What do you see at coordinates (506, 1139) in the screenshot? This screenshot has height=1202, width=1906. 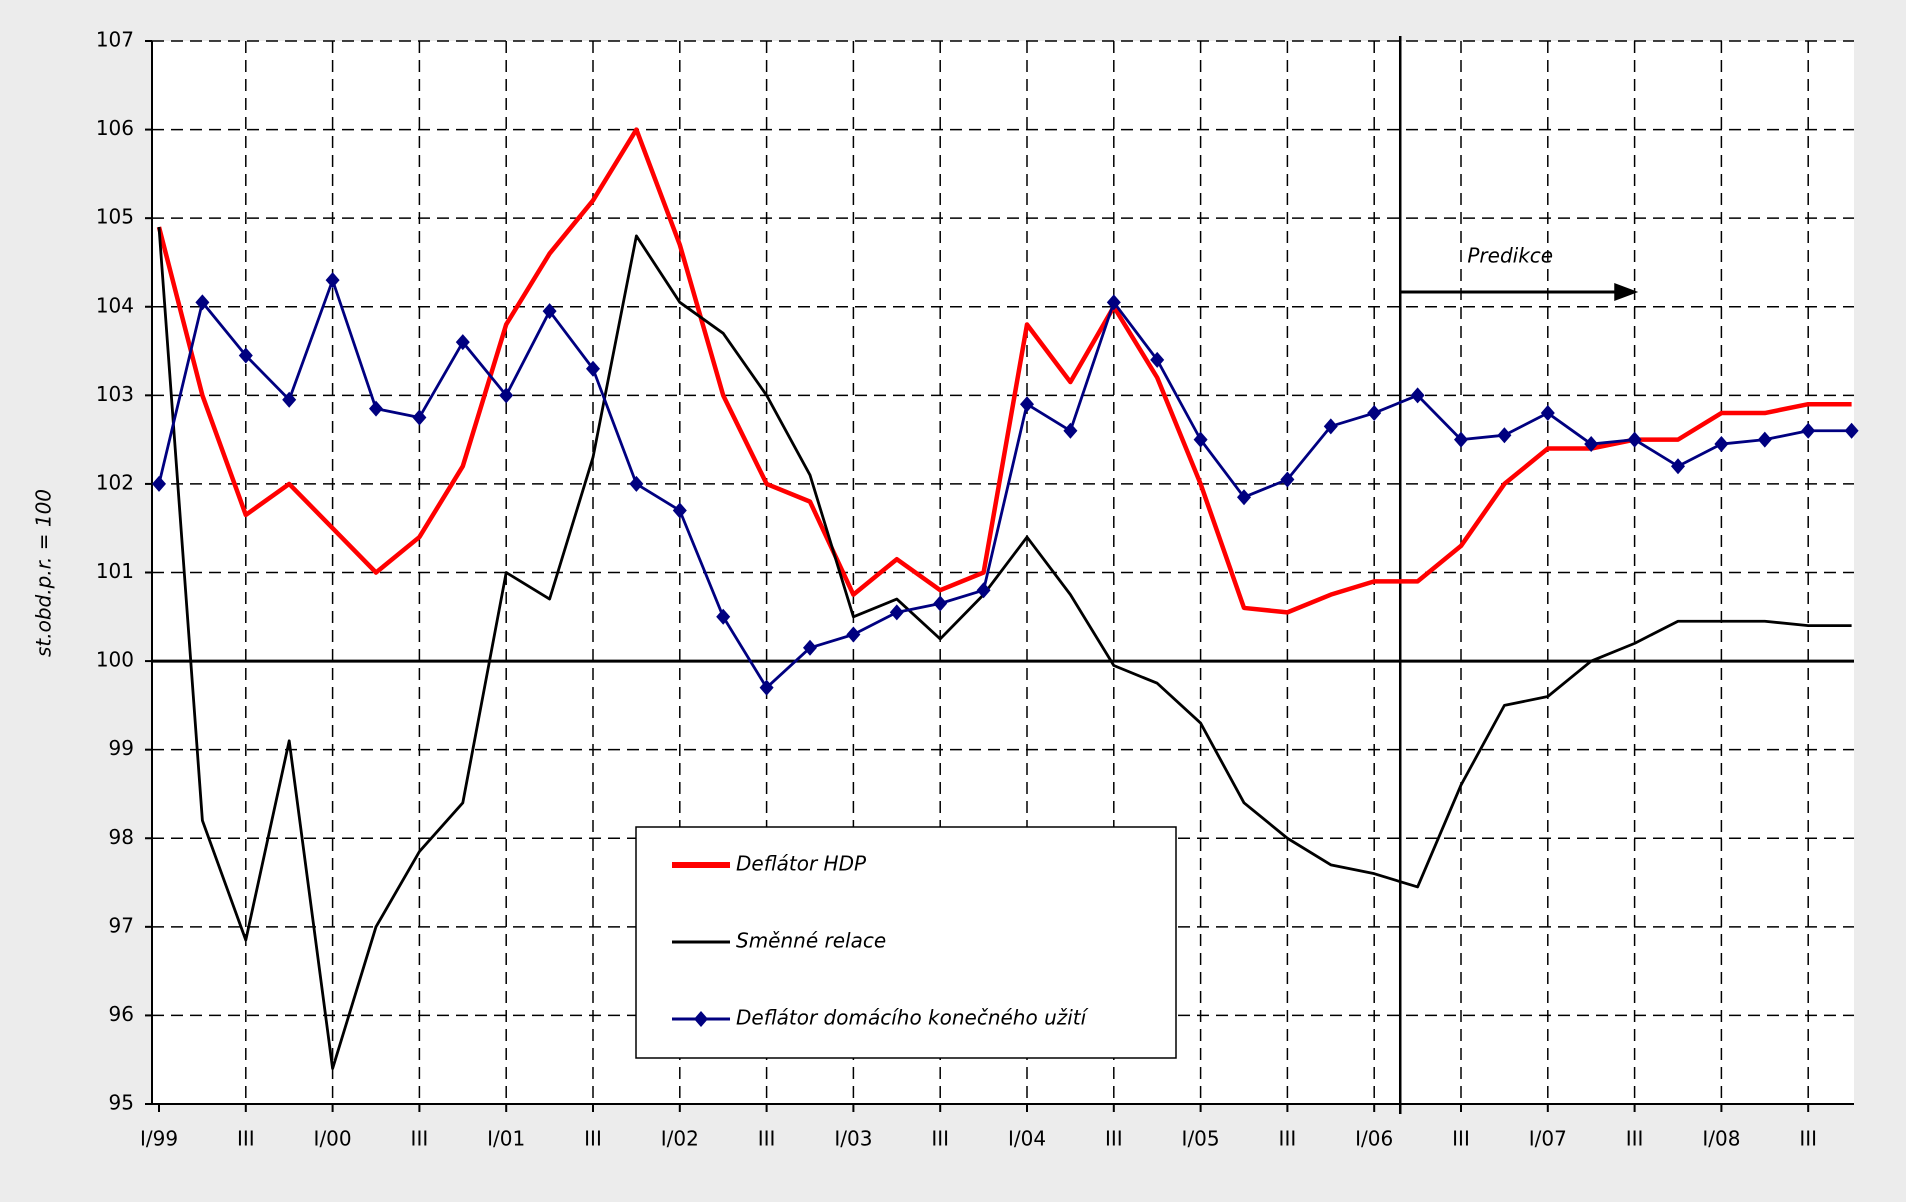 I see `x-tick-label: I/01` at bounding box center [506, 1139].